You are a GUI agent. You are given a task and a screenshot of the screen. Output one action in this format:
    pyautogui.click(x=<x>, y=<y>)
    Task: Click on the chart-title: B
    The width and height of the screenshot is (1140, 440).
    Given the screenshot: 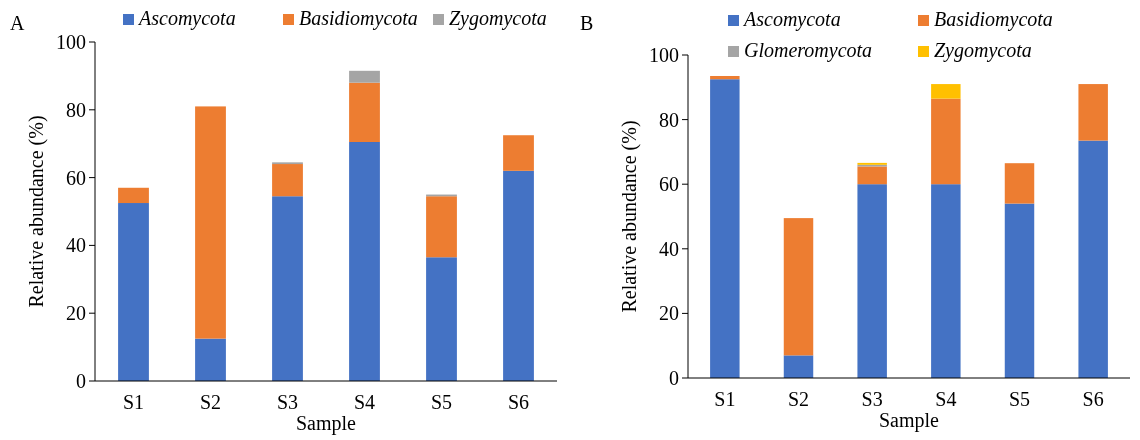 What is the action you would take?
    pyautogui.click(x=587, y=23)
    